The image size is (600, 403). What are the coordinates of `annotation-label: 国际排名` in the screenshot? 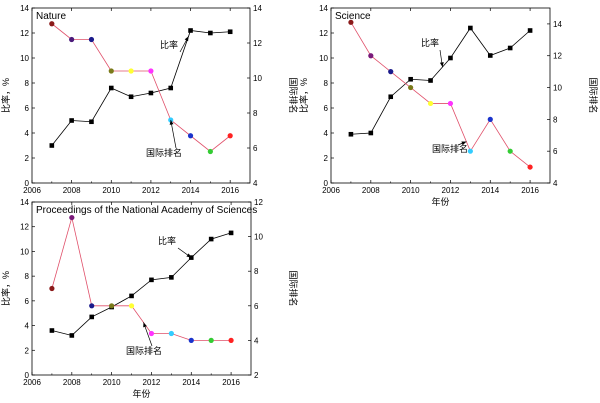 It's located at (164, 152).